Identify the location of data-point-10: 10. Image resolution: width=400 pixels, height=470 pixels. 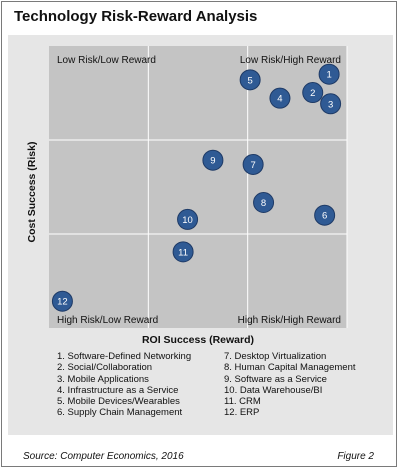
(188, 219).